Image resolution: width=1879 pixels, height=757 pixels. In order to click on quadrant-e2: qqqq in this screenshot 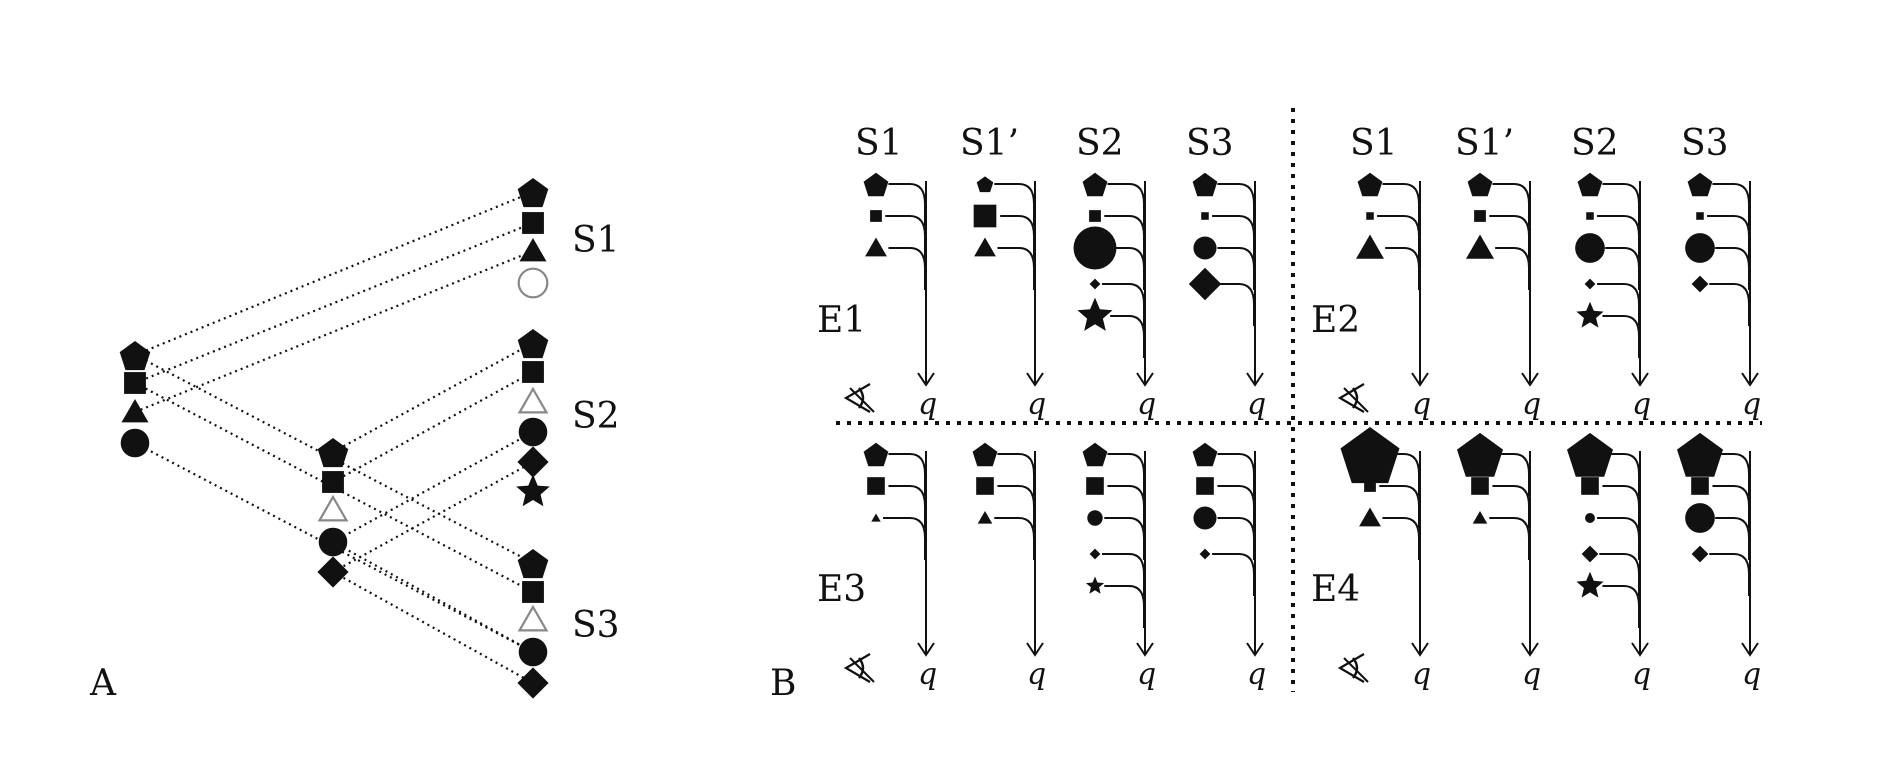, I will do `click(1550, 297)`.